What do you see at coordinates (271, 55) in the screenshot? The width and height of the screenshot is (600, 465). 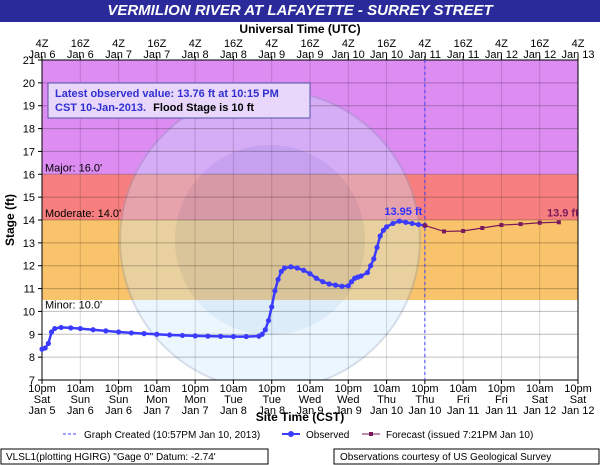 I see `top-tick-date: Jan 9` at bounding box center [271, 55].